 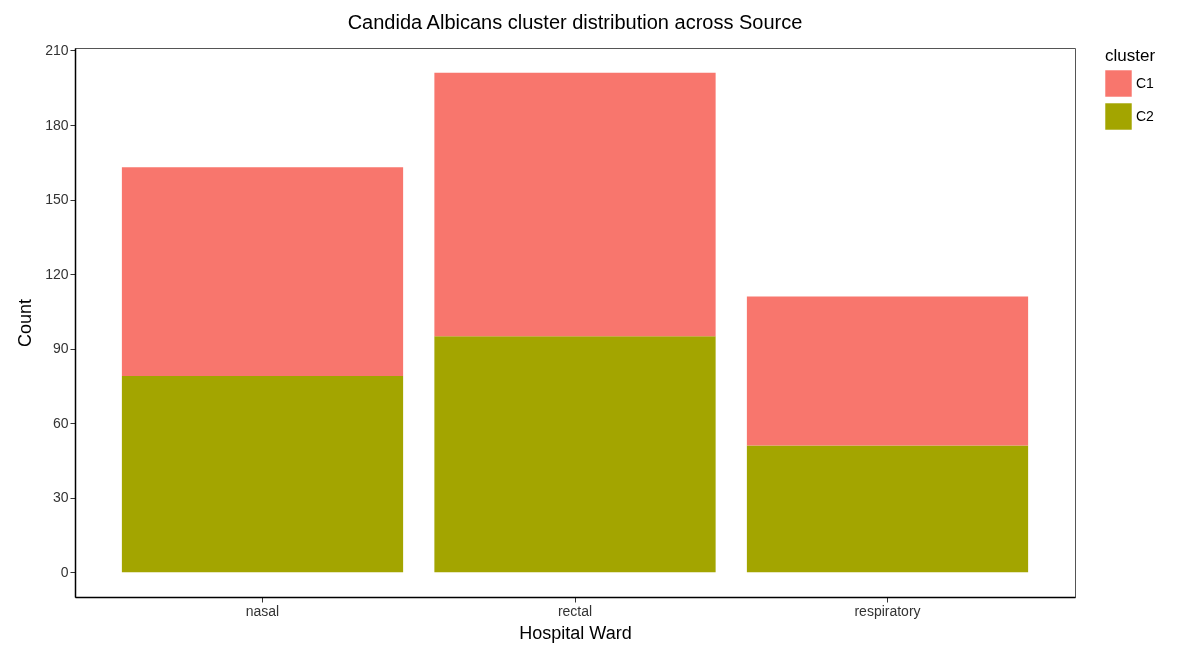 I want to click on legend-label: C2, so click(x=1145, y=115).